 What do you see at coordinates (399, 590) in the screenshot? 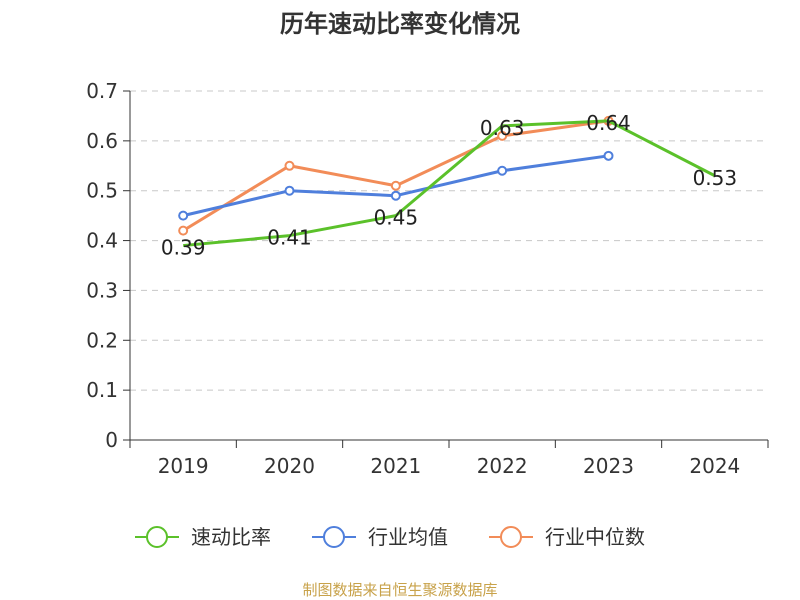
I see `source-note: 制图数据来自恒生聚源数据库` at bounding box center [399, 590].